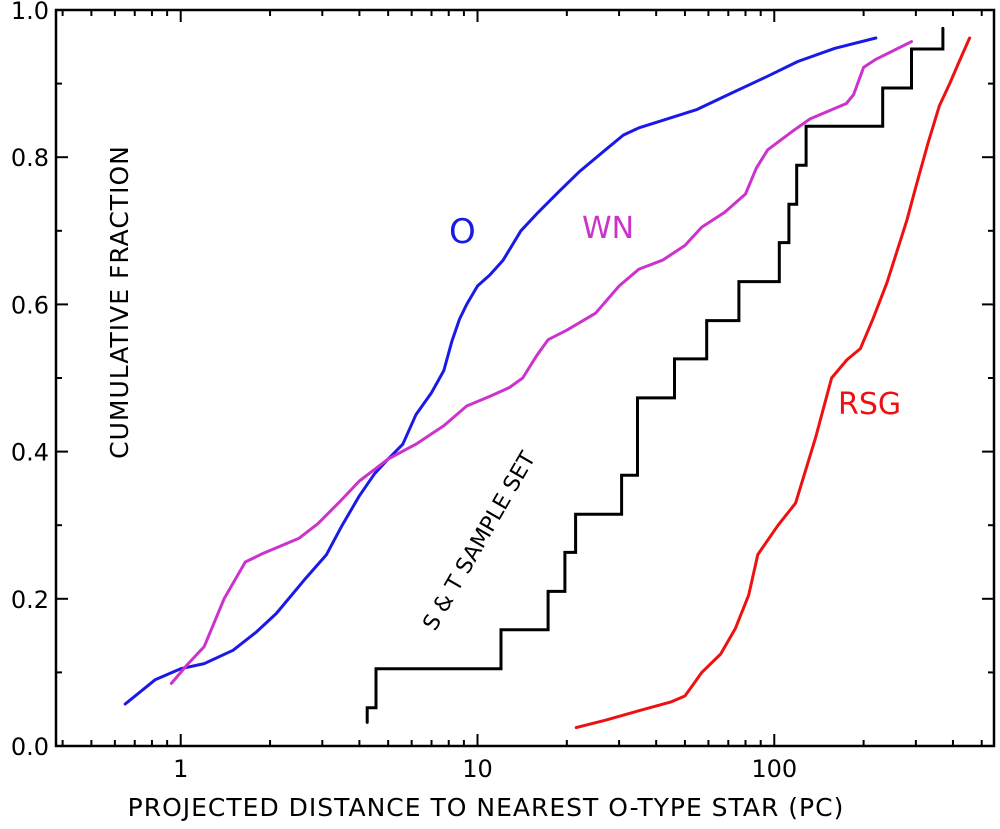  I want to click on y-tick-label: 0.8, so click(30, 158).